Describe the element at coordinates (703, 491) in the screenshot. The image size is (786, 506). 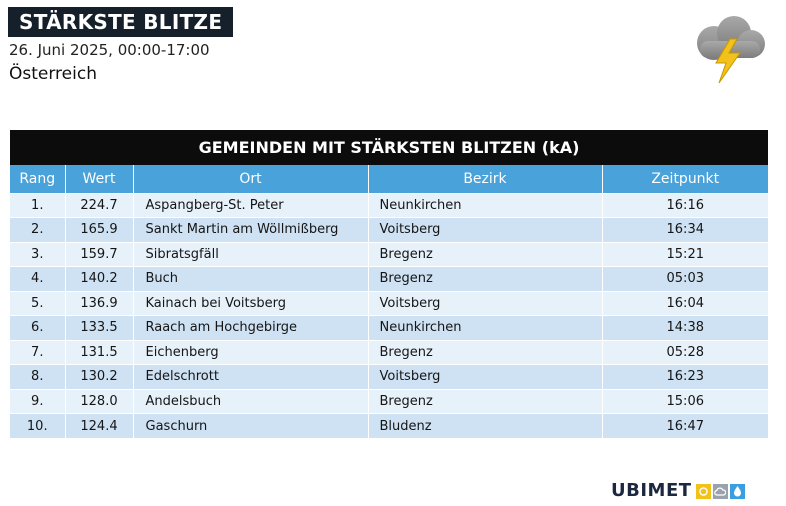
I see `sun-icon` at that location.